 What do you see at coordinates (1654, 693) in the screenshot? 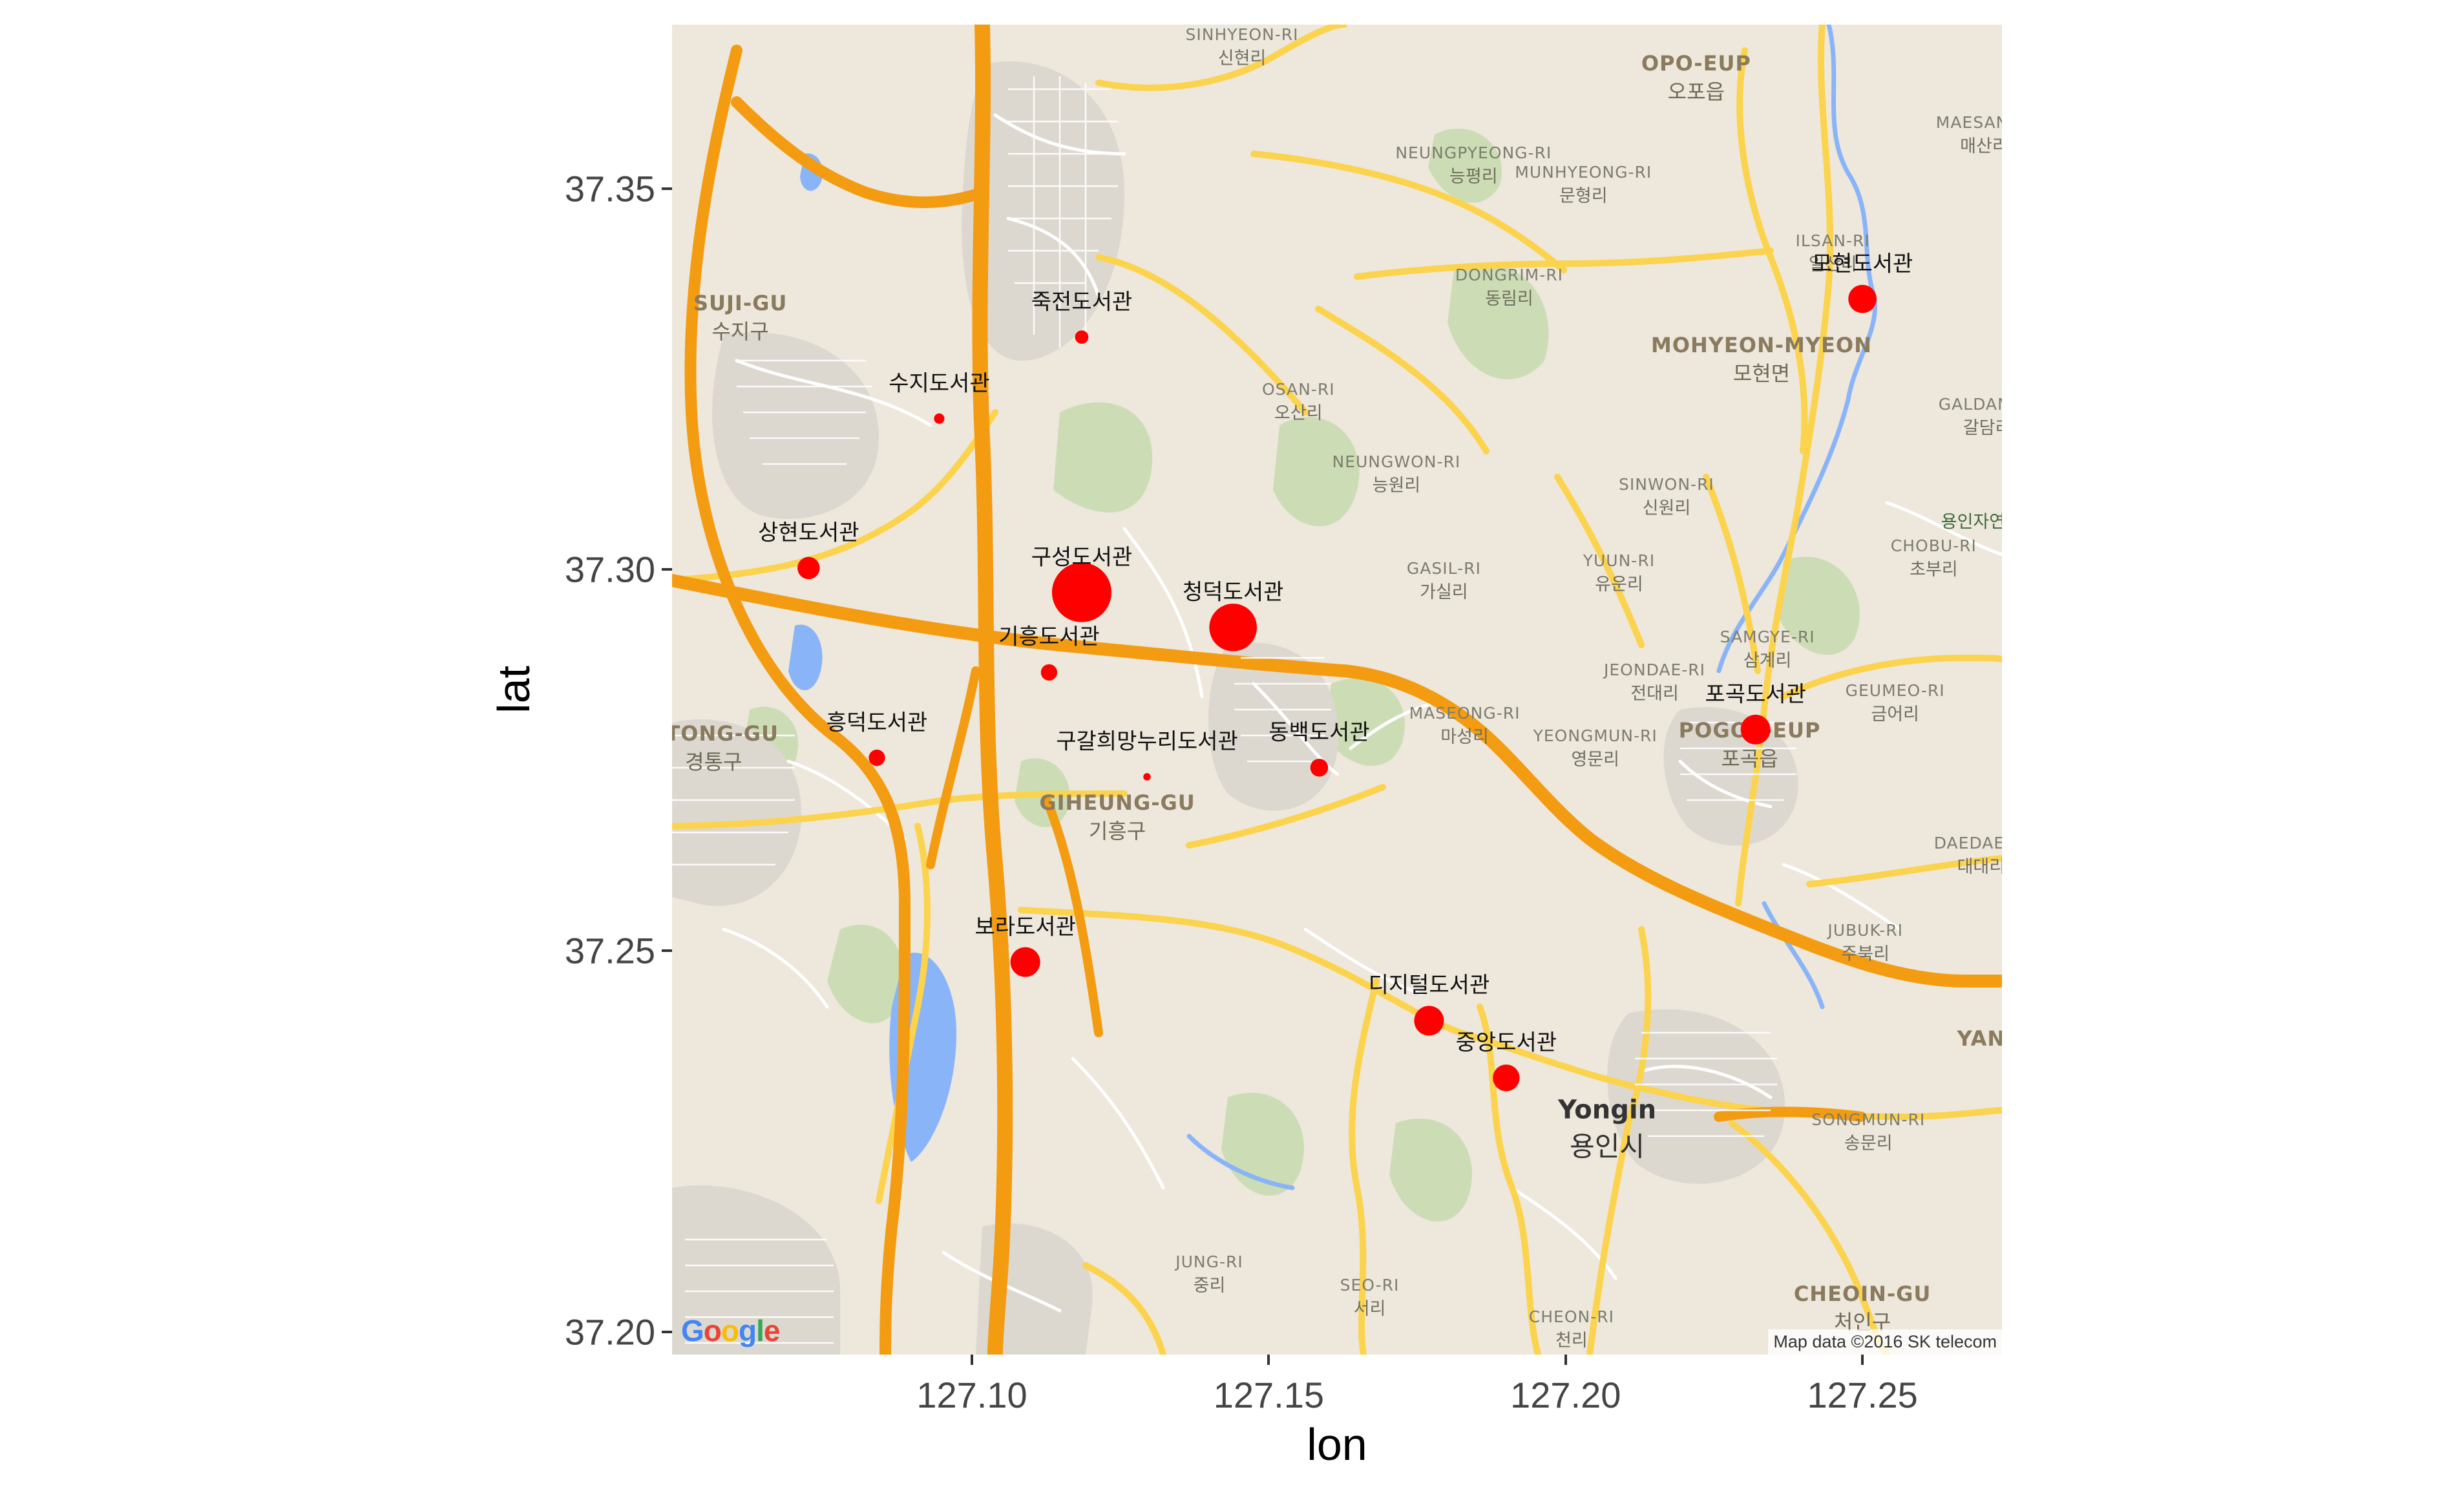
I see `place-label-ko: 전대리` at bounding box center [1654, 693].